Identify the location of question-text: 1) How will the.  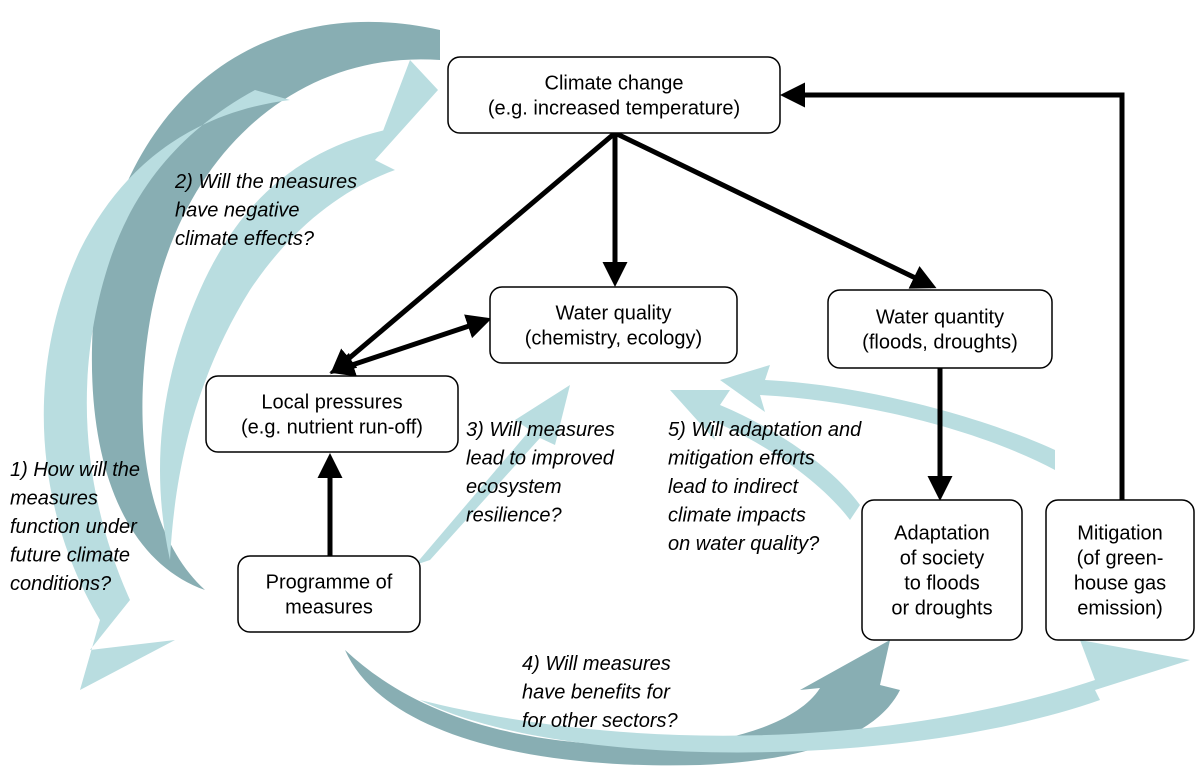
(75, 470).